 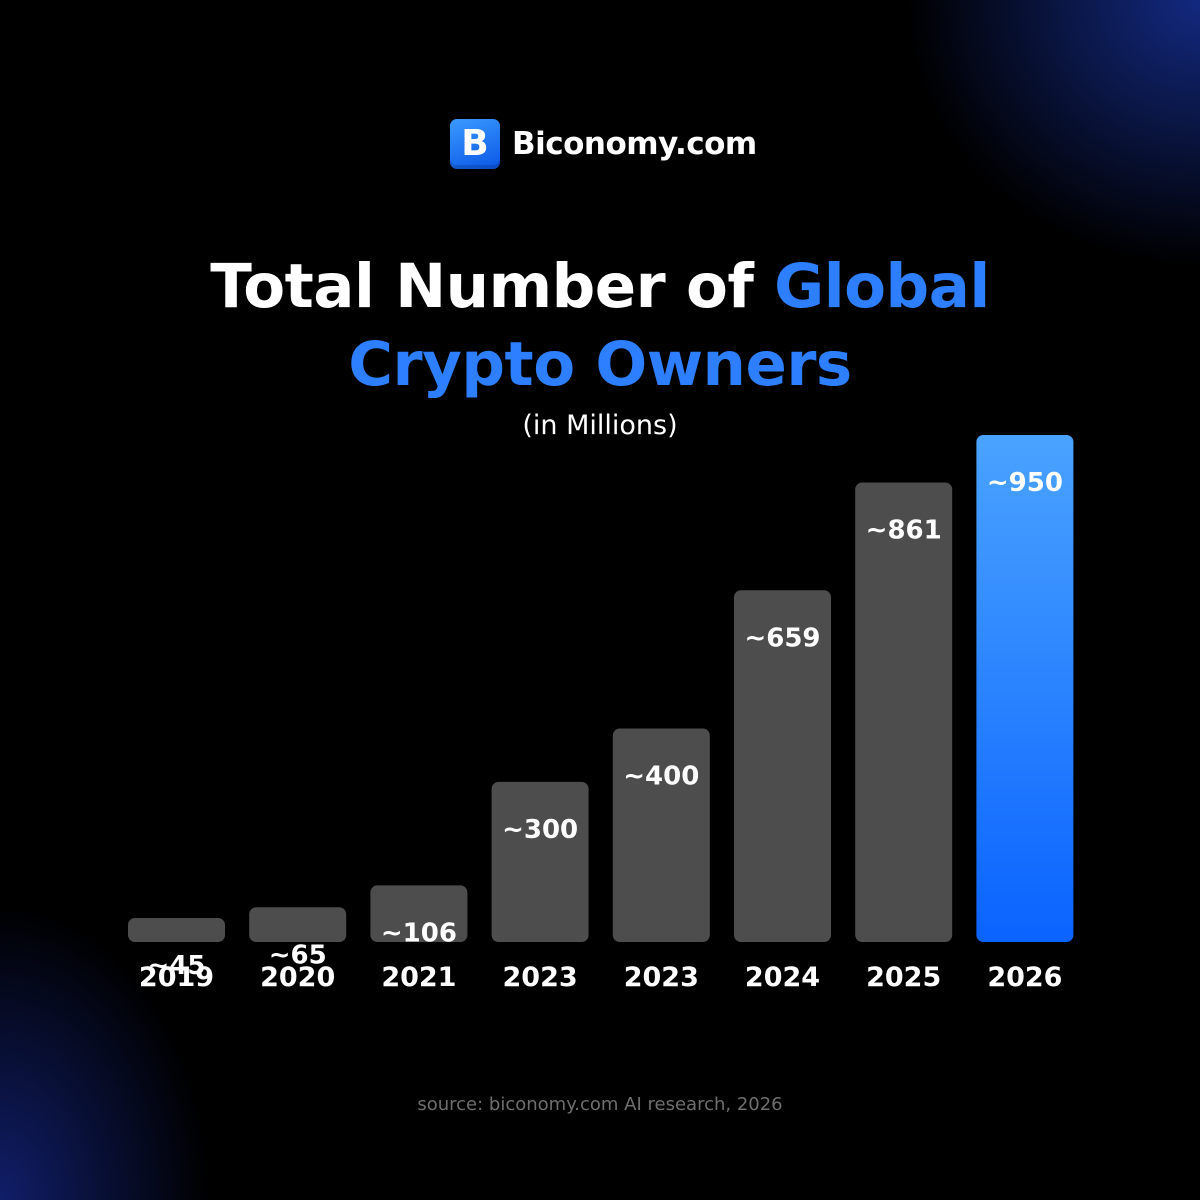 I want to click on chart-subtitle: (in Millions), so click(x=600, y=425).